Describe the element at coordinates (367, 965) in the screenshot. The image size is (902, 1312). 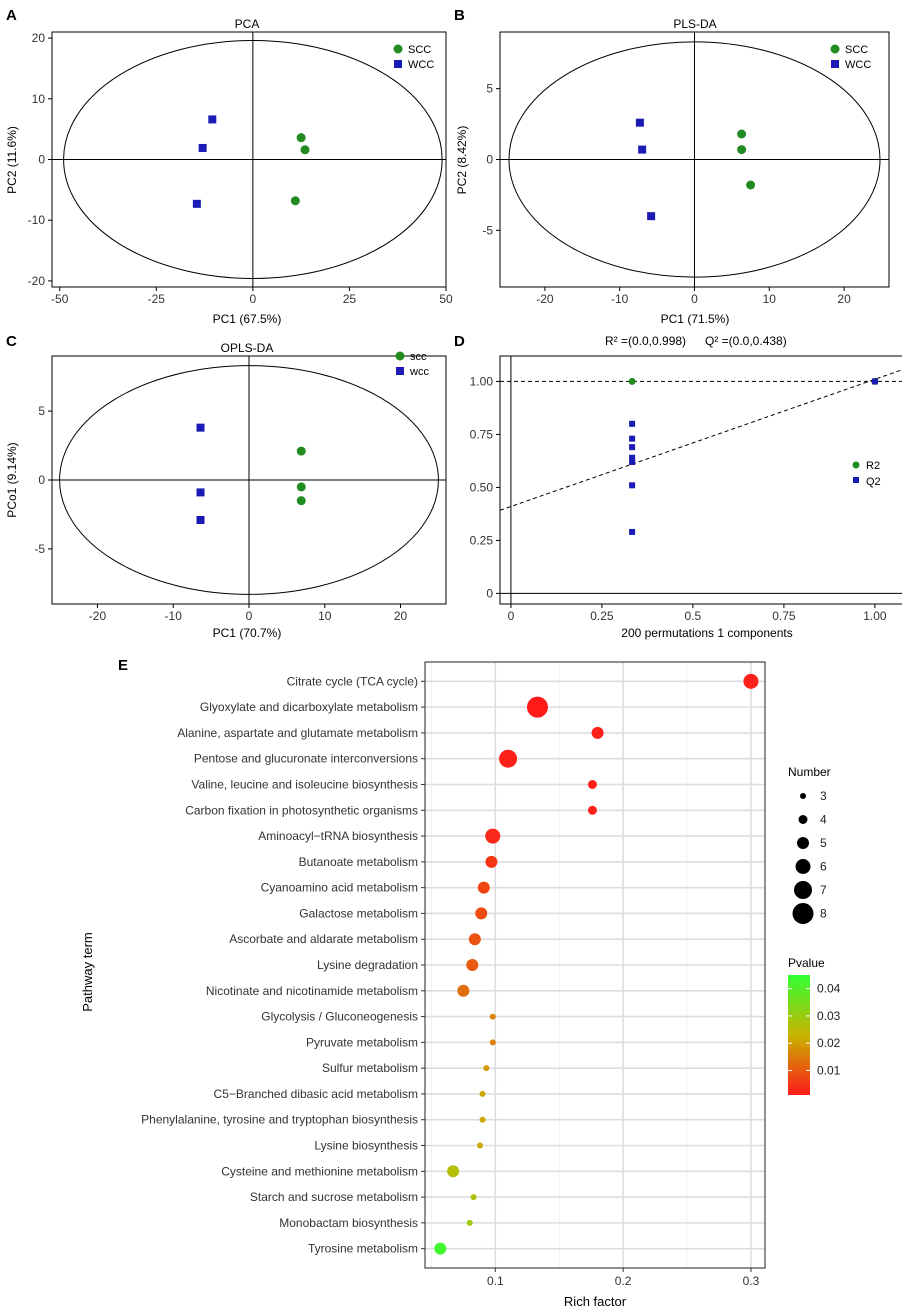
I see `pathway-label: Lysine degradation` at that location.